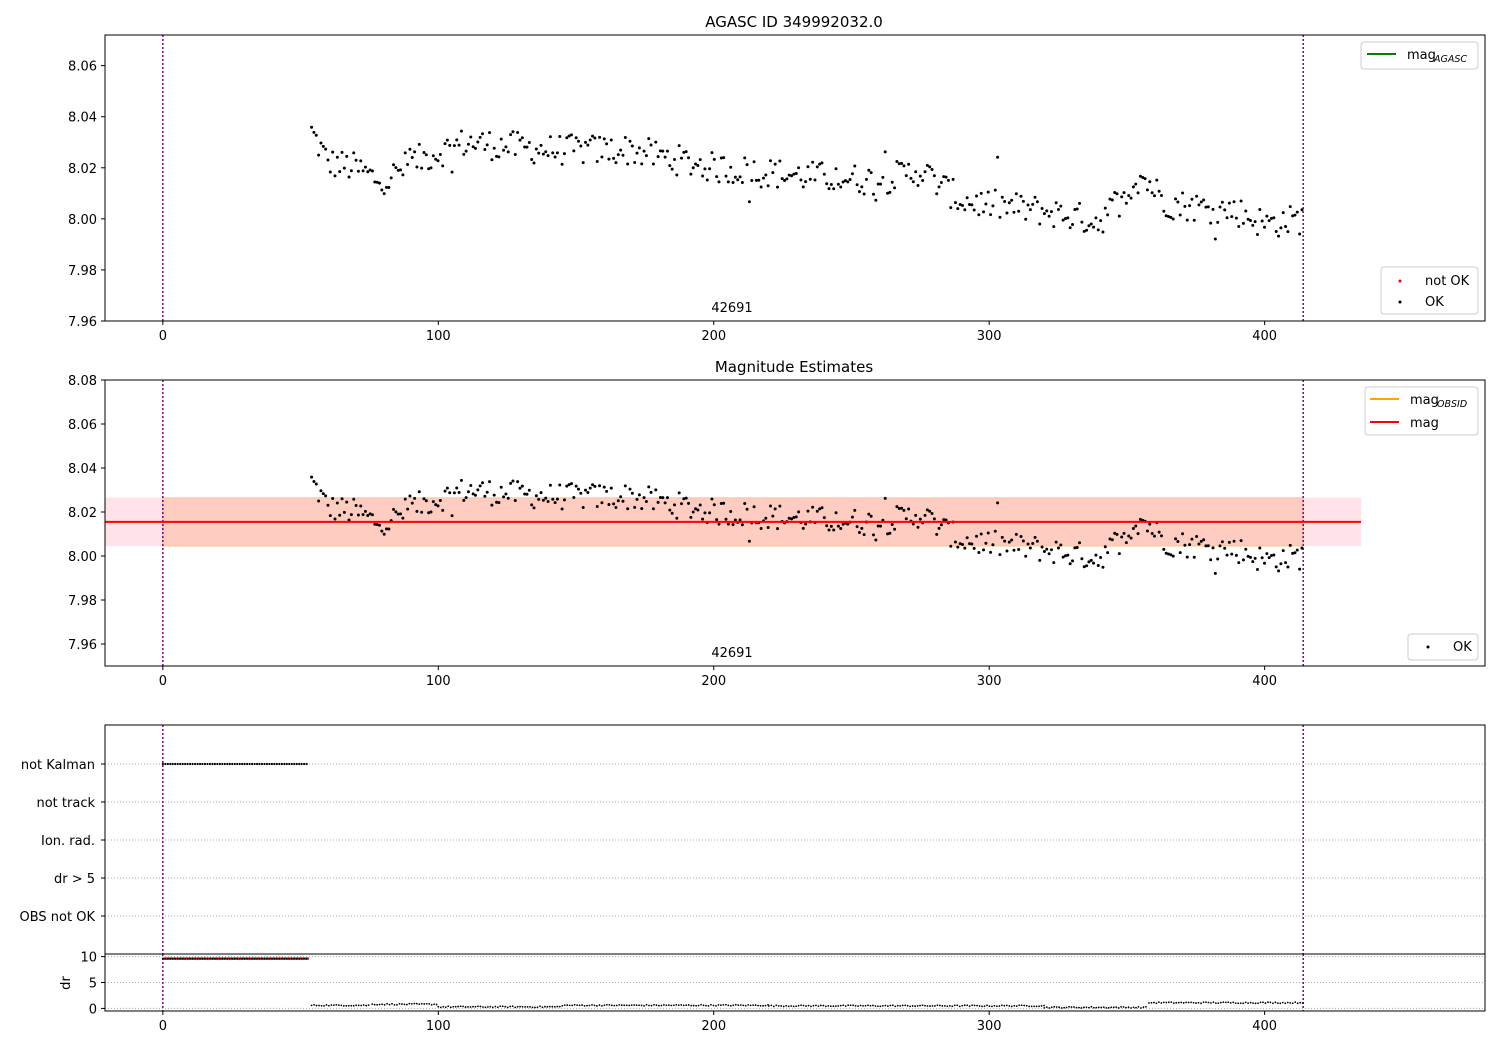 This screenshot has height=1050, width=1500. What do you see at coordinates (989, 1026) in the screenshot?
I see `p4-xtick-label: 300` at bounding box center [989, 1026].